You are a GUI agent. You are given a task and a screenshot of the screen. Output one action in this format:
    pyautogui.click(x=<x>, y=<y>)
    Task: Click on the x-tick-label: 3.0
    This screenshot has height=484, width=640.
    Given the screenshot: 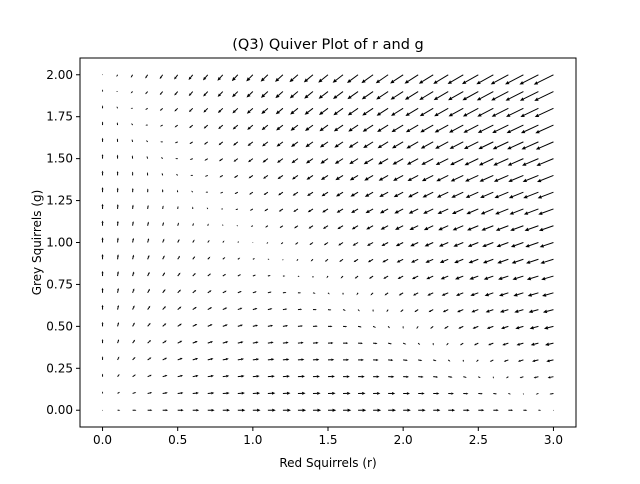 What is the action you would take?
    pyautogui.click(x=553, y=440)
    